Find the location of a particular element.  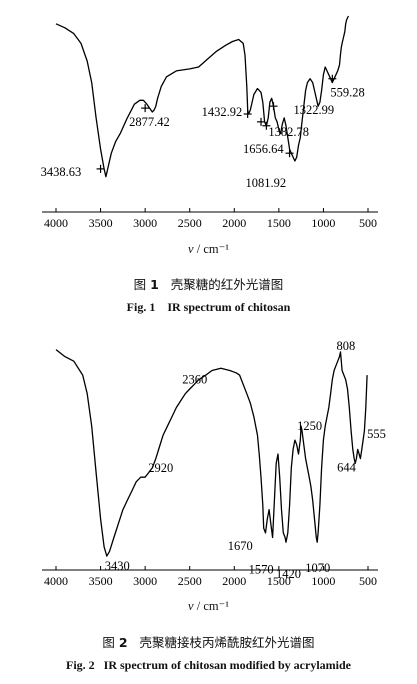

caption-label: Fig. 2 is located at coordinates (80, 665).